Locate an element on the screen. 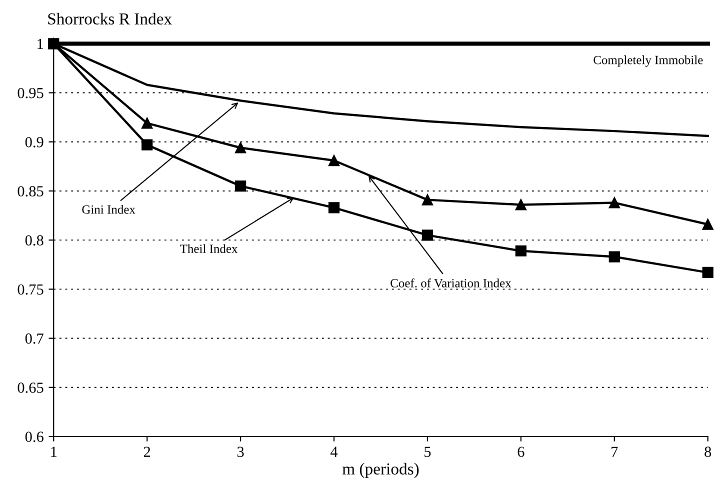  y-tick-label: 0.7 is located at coordinates (34, 338).